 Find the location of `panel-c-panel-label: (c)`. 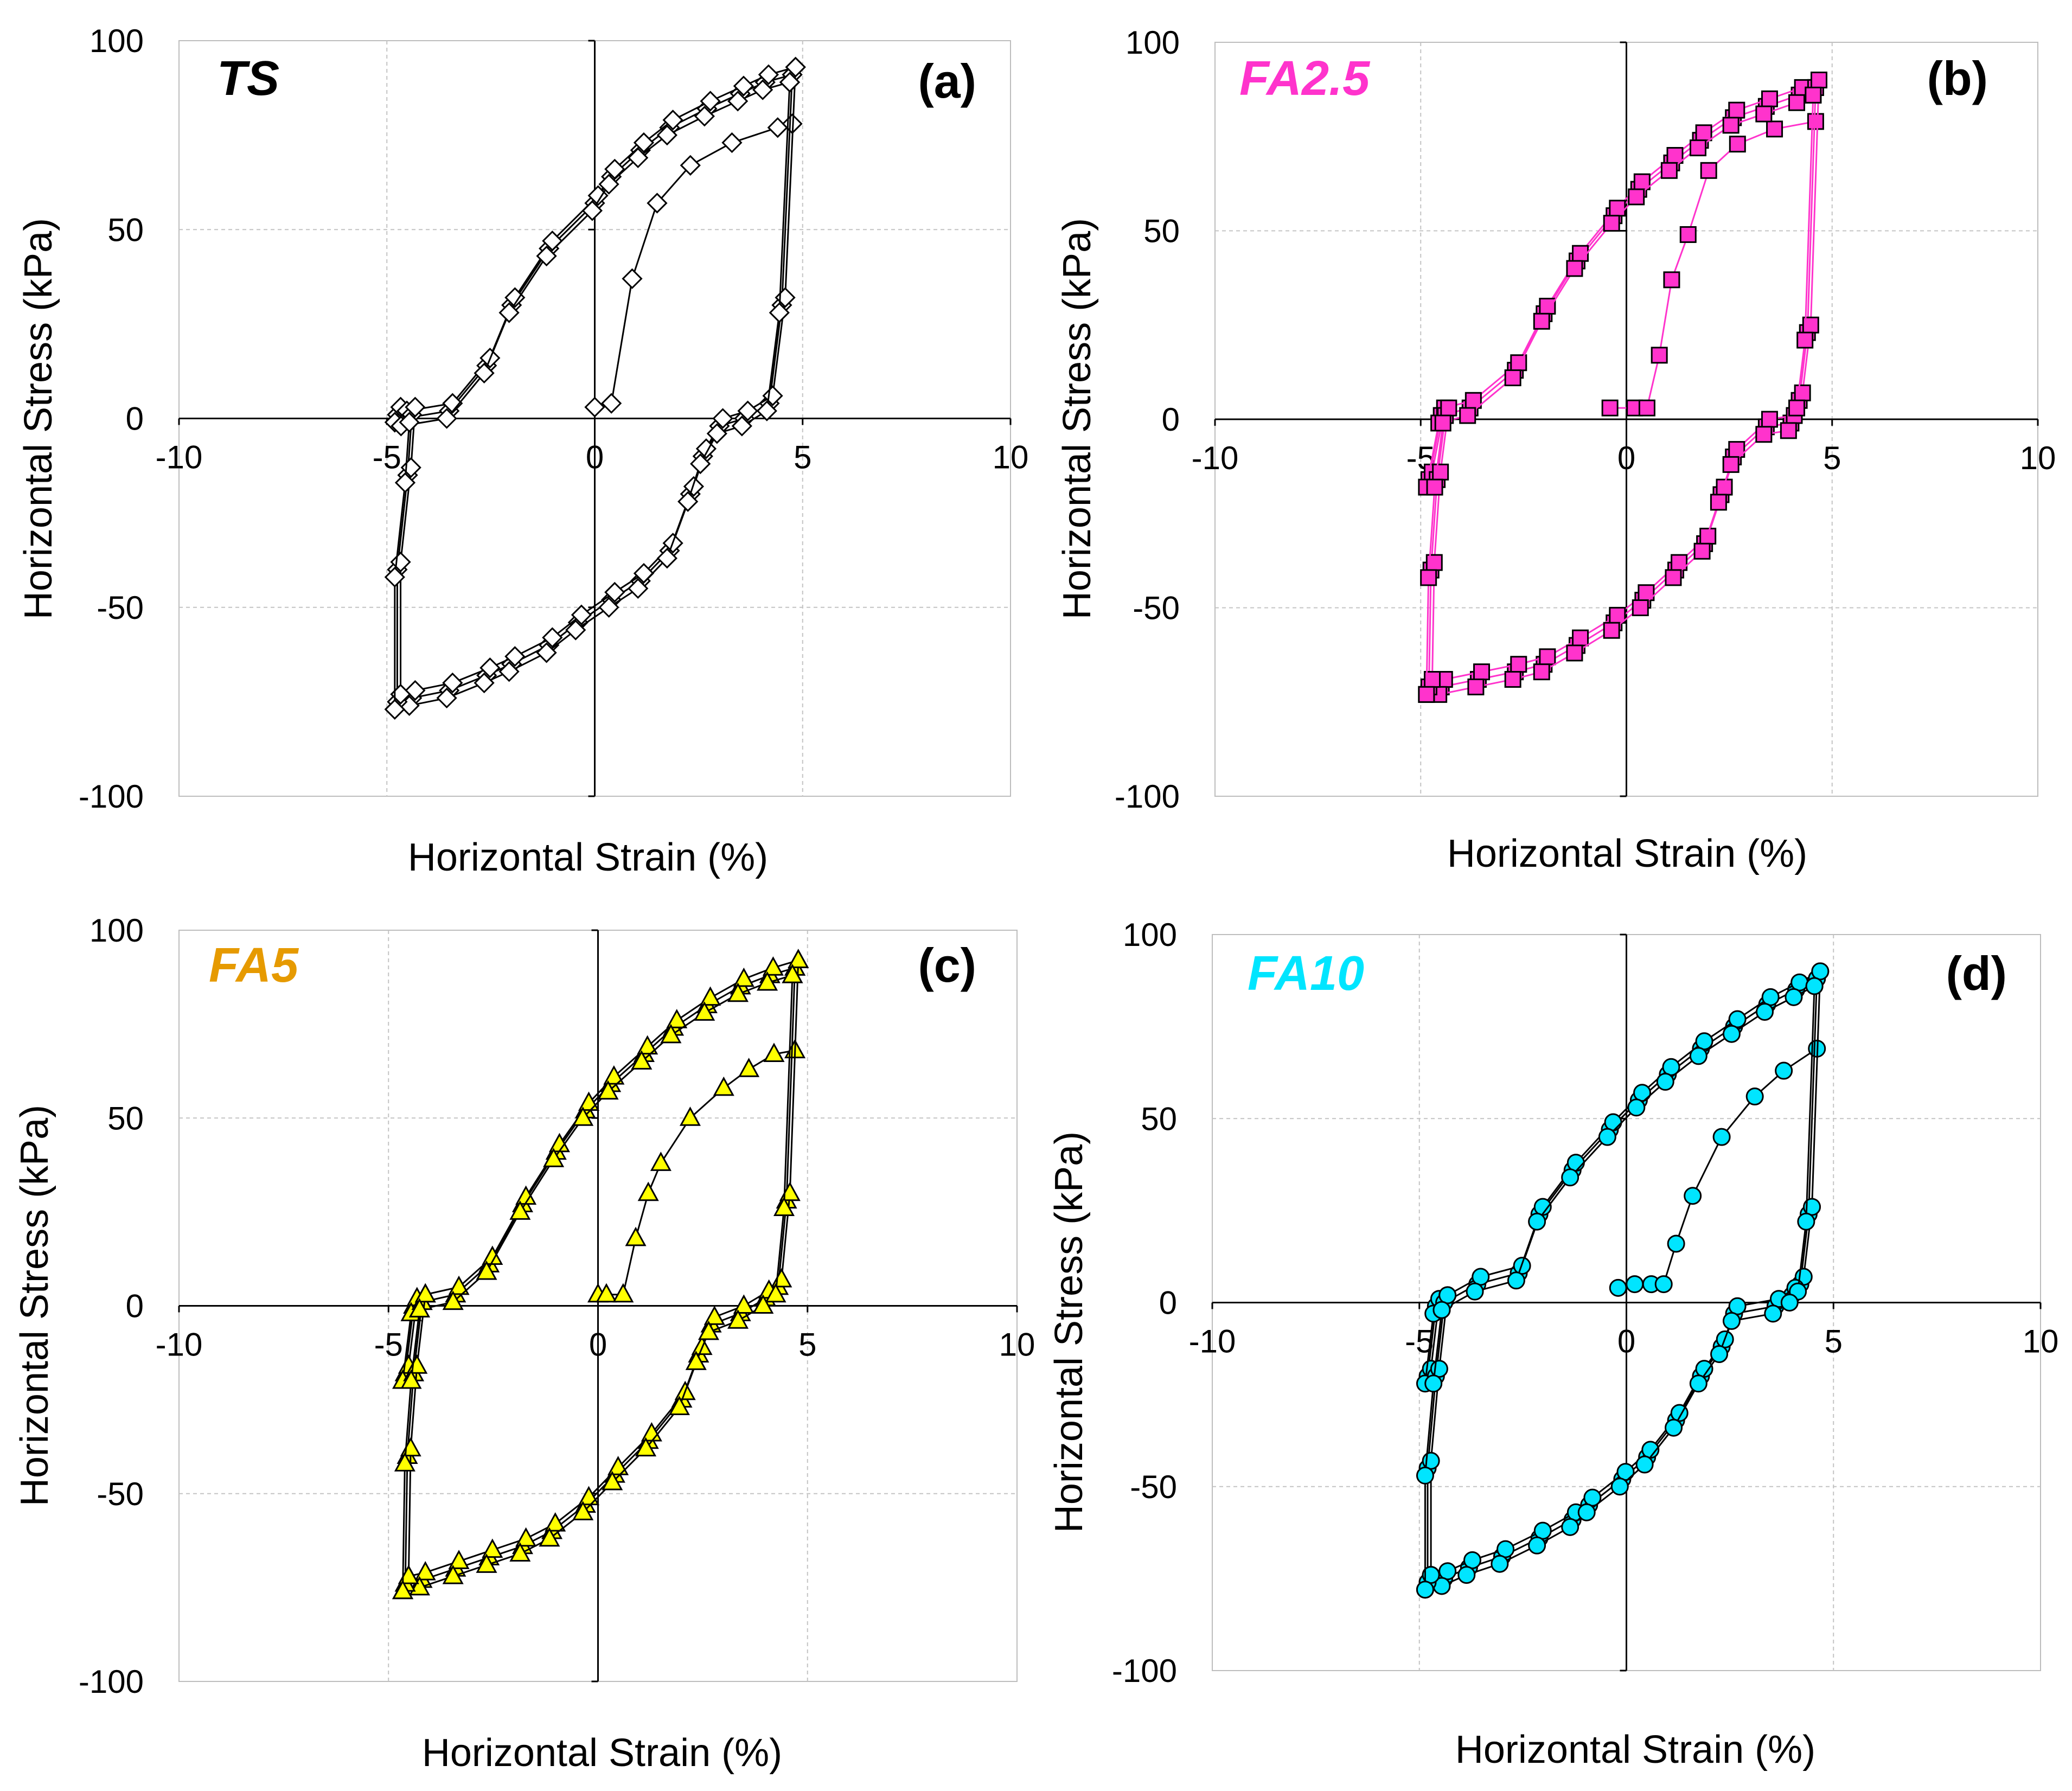

panel-c-panel-label: (c) is located at coordinates (947, 965).